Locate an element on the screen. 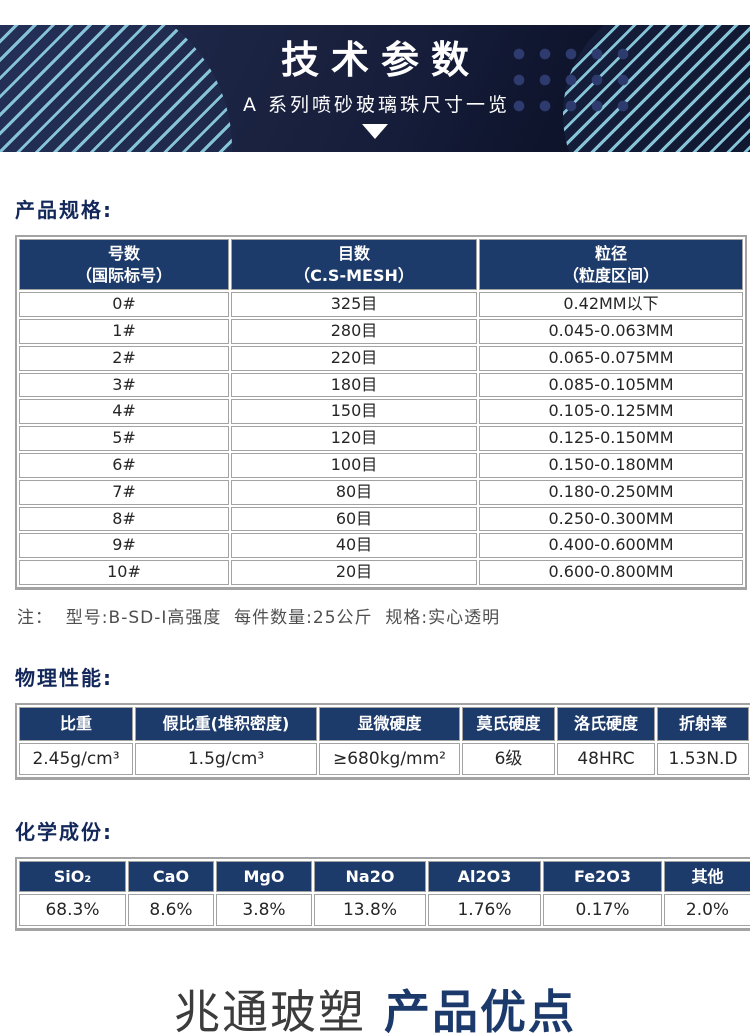 This screenshot has width=750, height=1033. table-cell: 0.150-0.180MM is located at coordinates (611, 465).